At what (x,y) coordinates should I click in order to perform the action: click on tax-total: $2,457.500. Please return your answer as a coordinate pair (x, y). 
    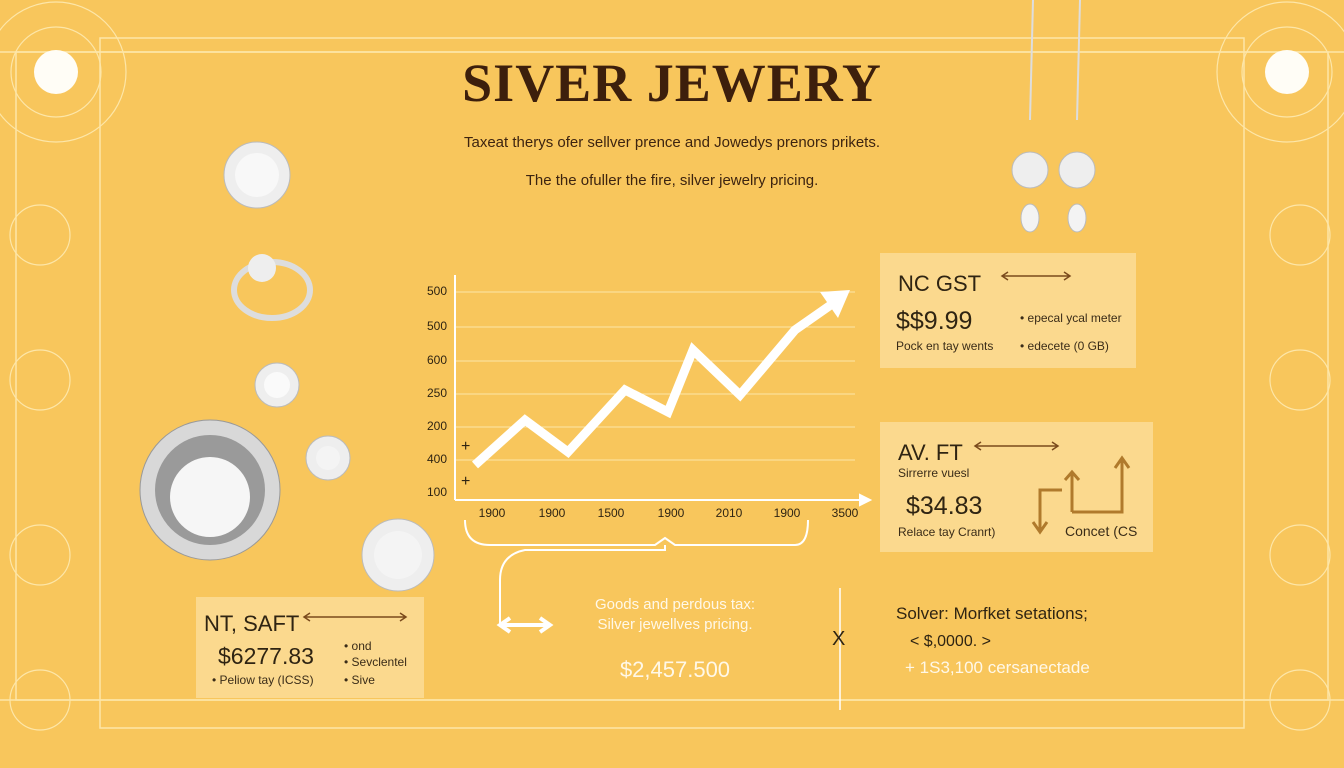
    Looking at the image, I should click on (675, 669).